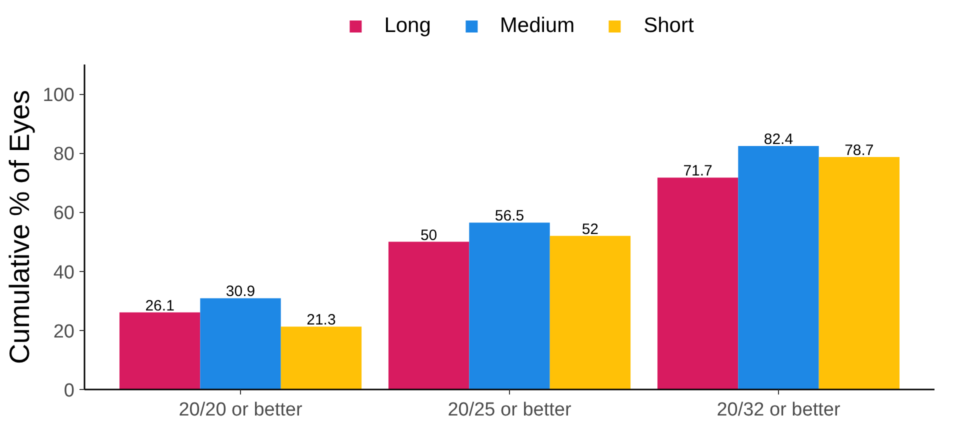 This screenshot has height=439, width=960. I want to click on y-axis-title: Cumulative % of Eyes, so click(19, 227).